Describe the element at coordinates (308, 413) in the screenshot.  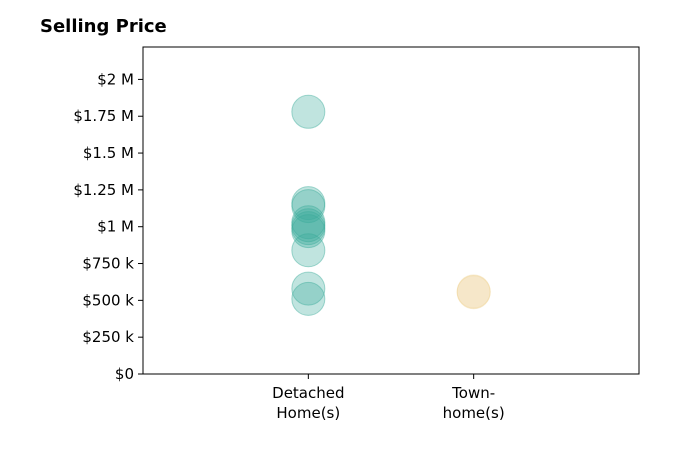
I see `x-tick-label: Home(s)` at that location.